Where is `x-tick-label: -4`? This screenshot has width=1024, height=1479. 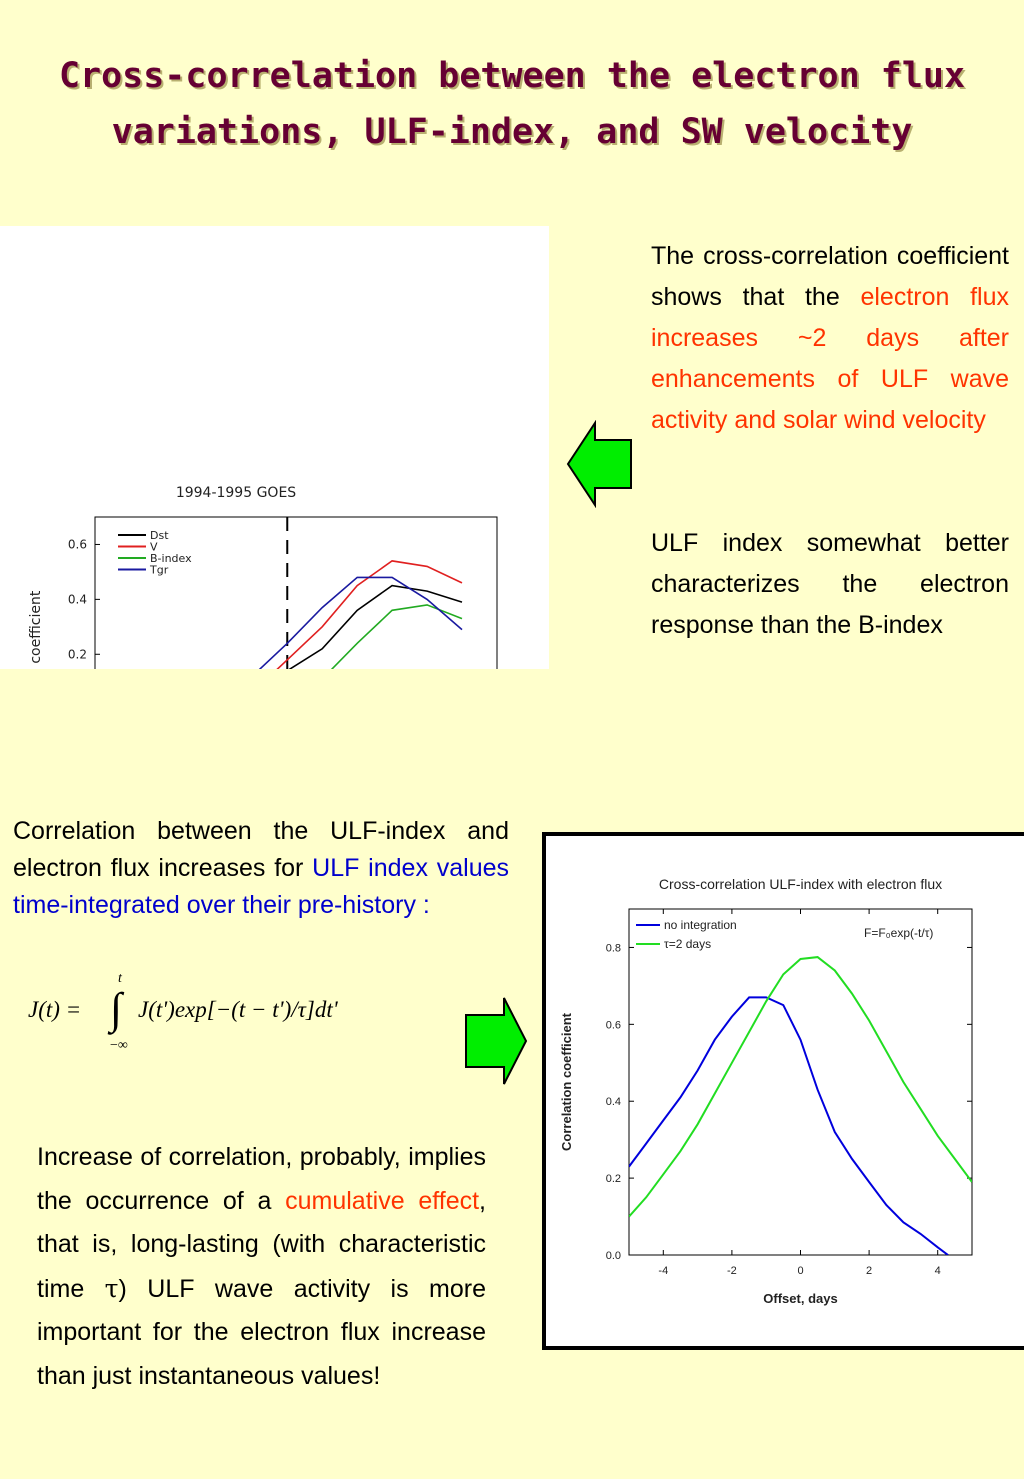 x-tick-label: -4 is located at coordinates (663, 1271).